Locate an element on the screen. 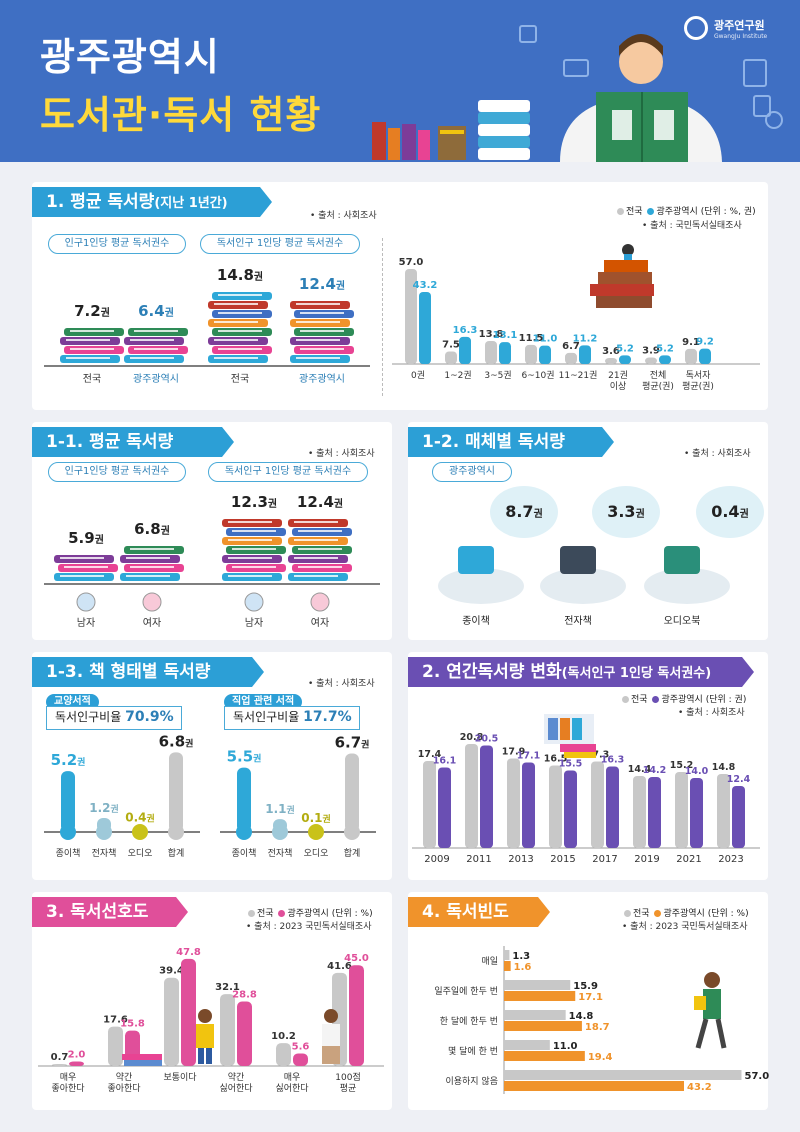 The image size is (800, 1132). bar-종이책 is located at coordinates (244, 799).